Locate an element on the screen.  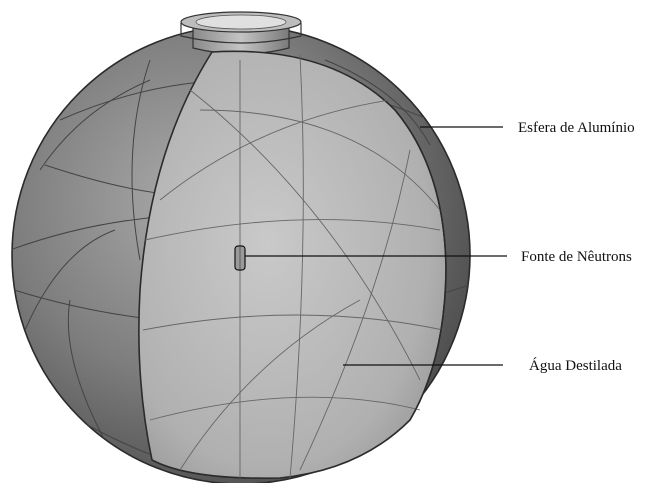
label-aluminium-sphere: Esfera de Alumínio is located at coordinates (576, 128).